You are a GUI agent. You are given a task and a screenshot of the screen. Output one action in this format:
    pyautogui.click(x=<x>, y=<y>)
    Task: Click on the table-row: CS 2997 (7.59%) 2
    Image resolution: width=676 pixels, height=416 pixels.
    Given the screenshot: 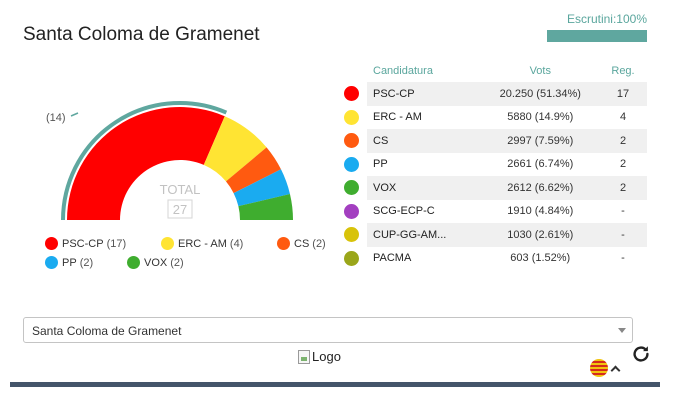 What is the action you would take?
    pyautogui.click(x=491, y=141)
    